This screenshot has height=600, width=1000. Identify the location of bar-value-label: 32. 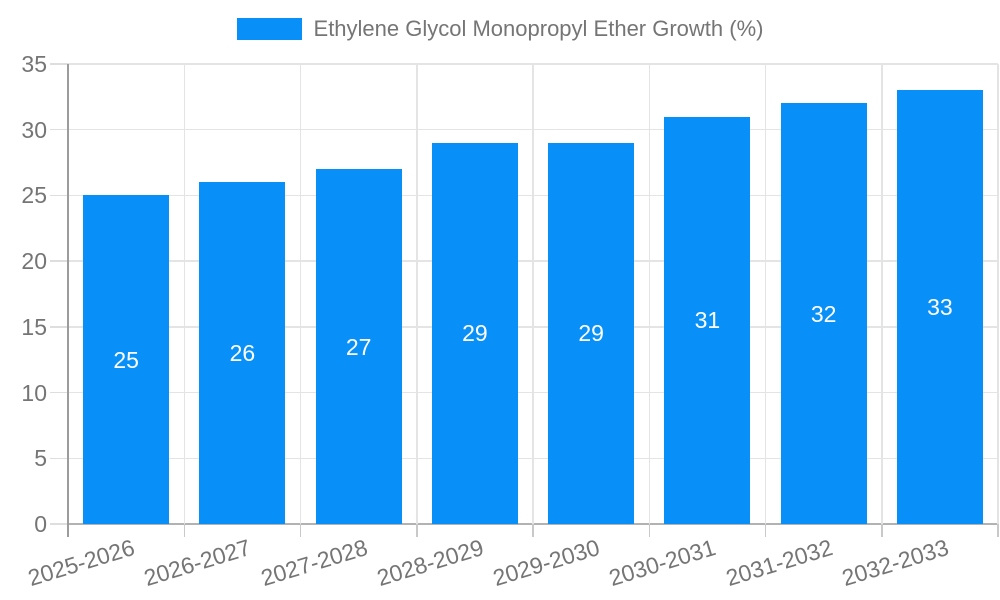
(823, 313).